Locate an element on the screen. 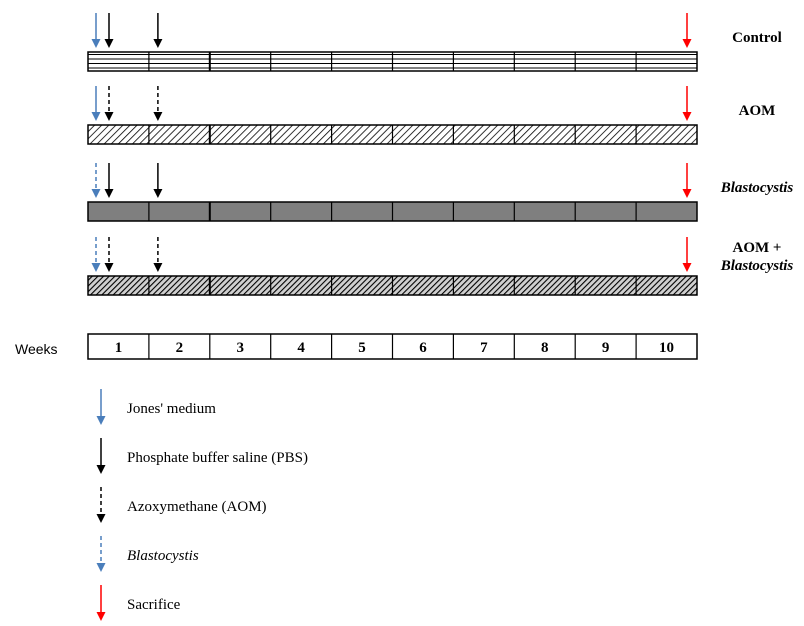 The image size is (804, 626). legend-item-jones: Jones' medium is located at coordinates (156, 407).